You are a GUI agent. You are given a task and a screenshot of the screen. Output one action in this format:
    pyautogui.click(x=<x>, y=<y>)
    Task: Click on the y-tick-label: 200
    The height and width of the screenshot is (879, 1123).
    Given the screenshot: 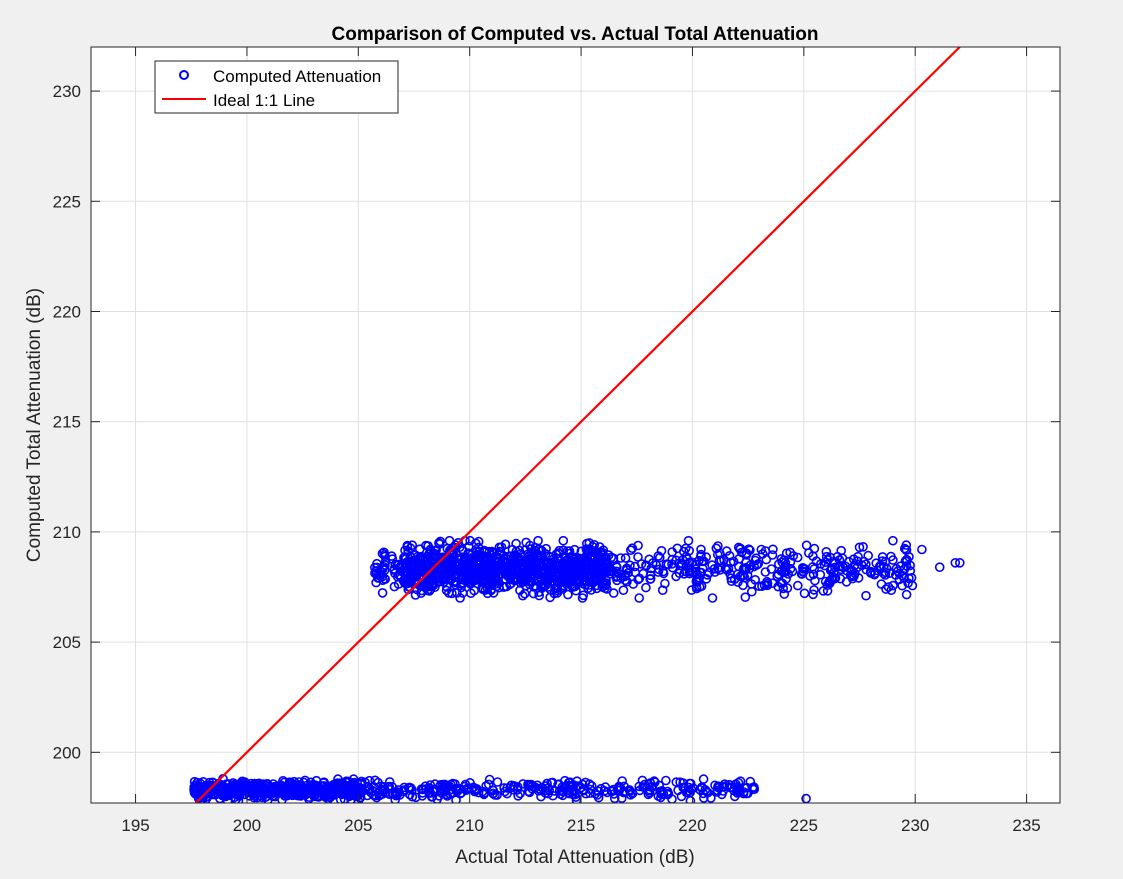 What is the action you would take?
    pyautogui.click(x=67, y=752)
    